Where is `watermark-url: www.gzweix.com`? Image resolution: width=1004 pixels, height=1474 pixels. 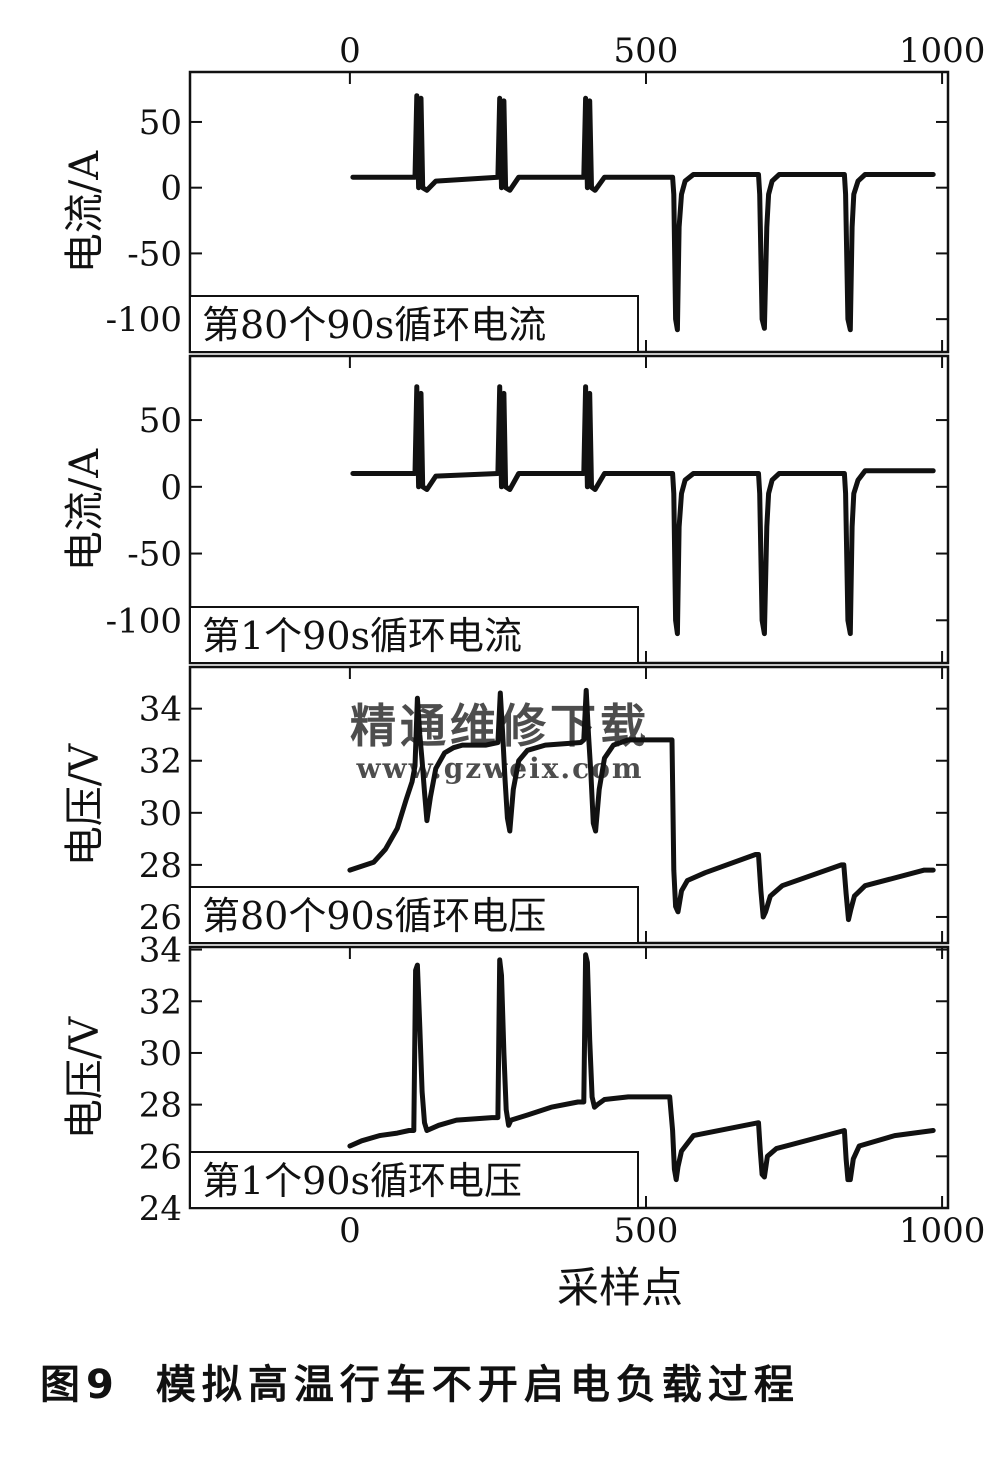 watermark-url: www.gzweix.com is located at coordinates (499, 768).